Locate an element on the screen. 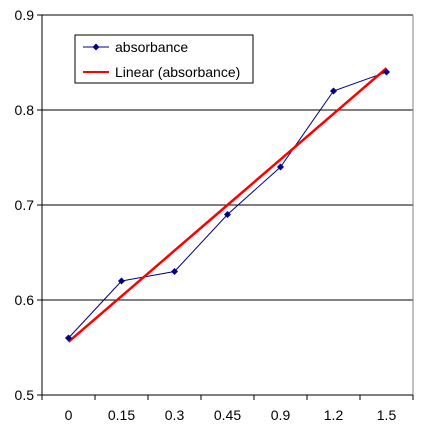 The image size is (427, 435). x-tick-label: 1.2 is located at coordinates (334, 415).